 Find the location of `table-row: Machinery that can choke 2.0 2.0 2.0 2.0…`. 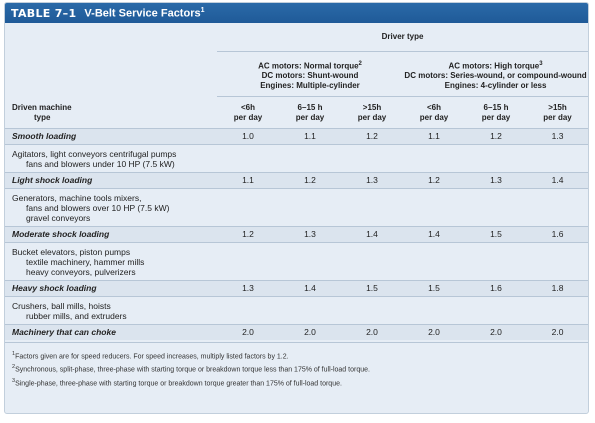

table-row: Machinery that can choke 2.0 2.0 2.0 2.0… is located at coordinates (296, 331).